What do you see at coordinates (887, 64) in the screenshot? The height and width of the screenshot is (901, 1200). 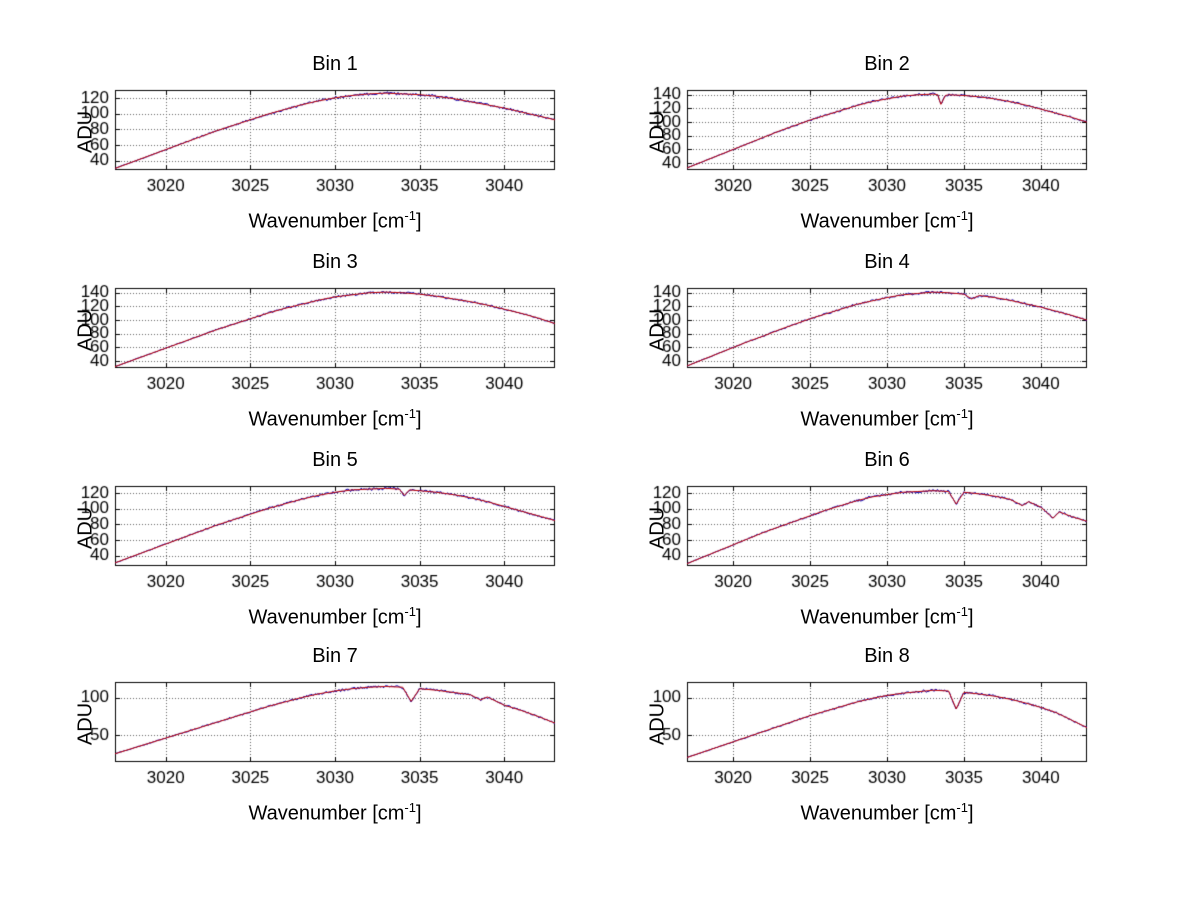 I see `chart-title: Bin 2` at bounding box center [887, 64].